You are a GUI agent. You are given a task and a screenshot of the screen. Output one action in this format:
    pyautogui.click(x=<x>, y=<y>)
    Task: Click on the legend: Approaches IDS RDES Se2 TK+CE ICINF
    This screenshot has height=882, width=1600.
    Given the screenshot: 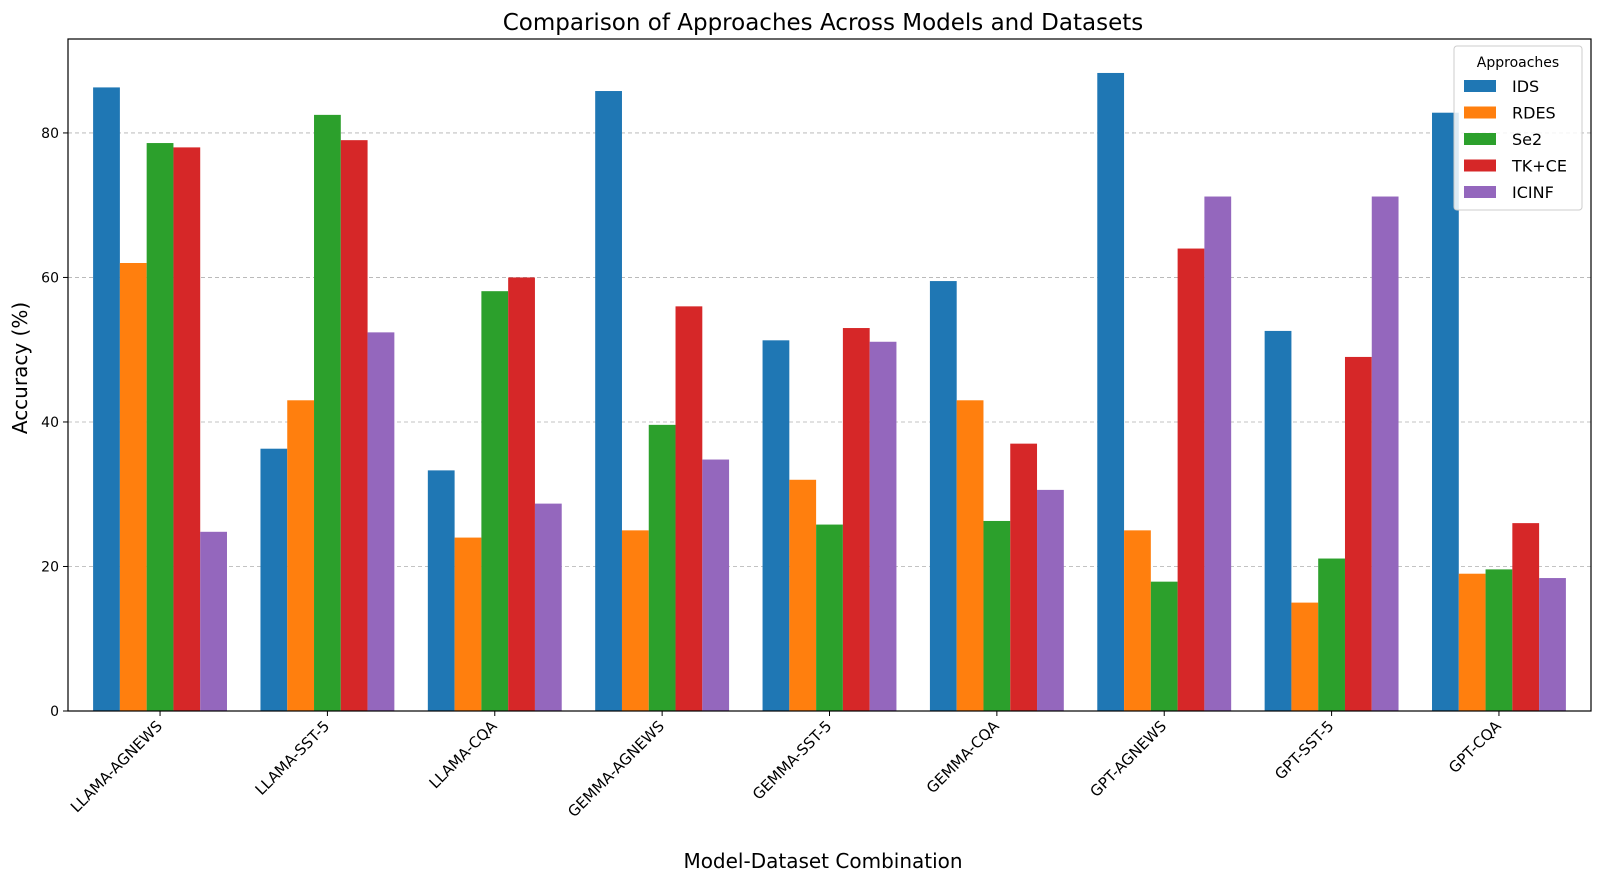 What is the action you would take?
    pyautogui.click(x=1518, y=128)
    